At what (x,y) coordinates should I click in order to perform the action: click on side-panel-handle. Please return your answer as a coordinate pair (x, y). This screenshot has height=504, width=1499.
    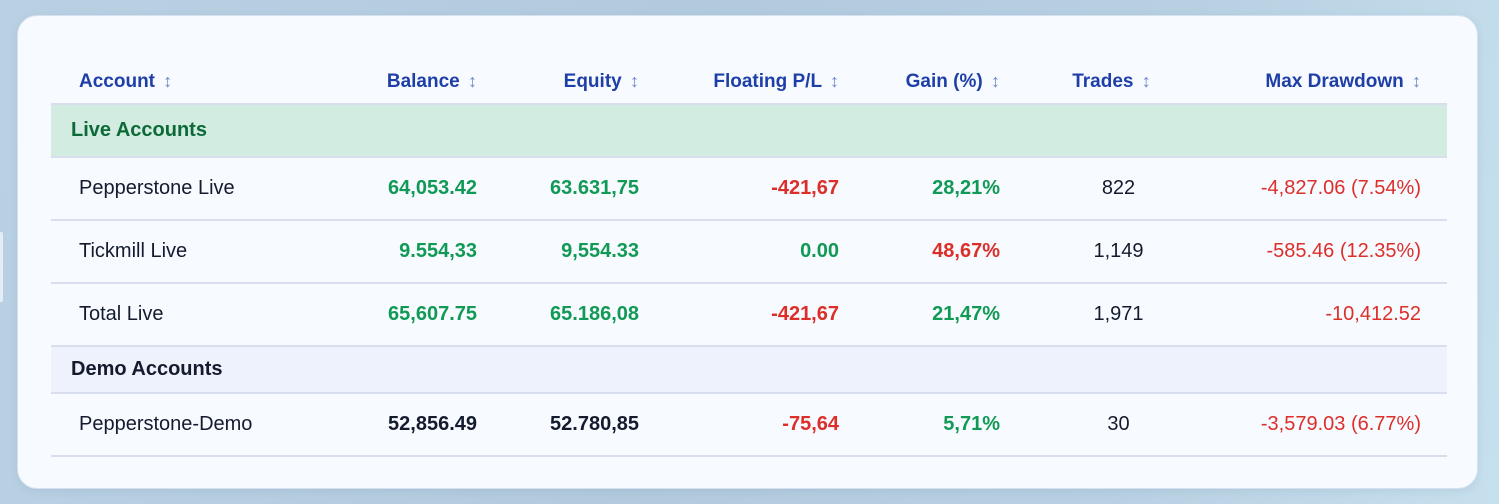
    Looking at the image, I should click on (1, 267).